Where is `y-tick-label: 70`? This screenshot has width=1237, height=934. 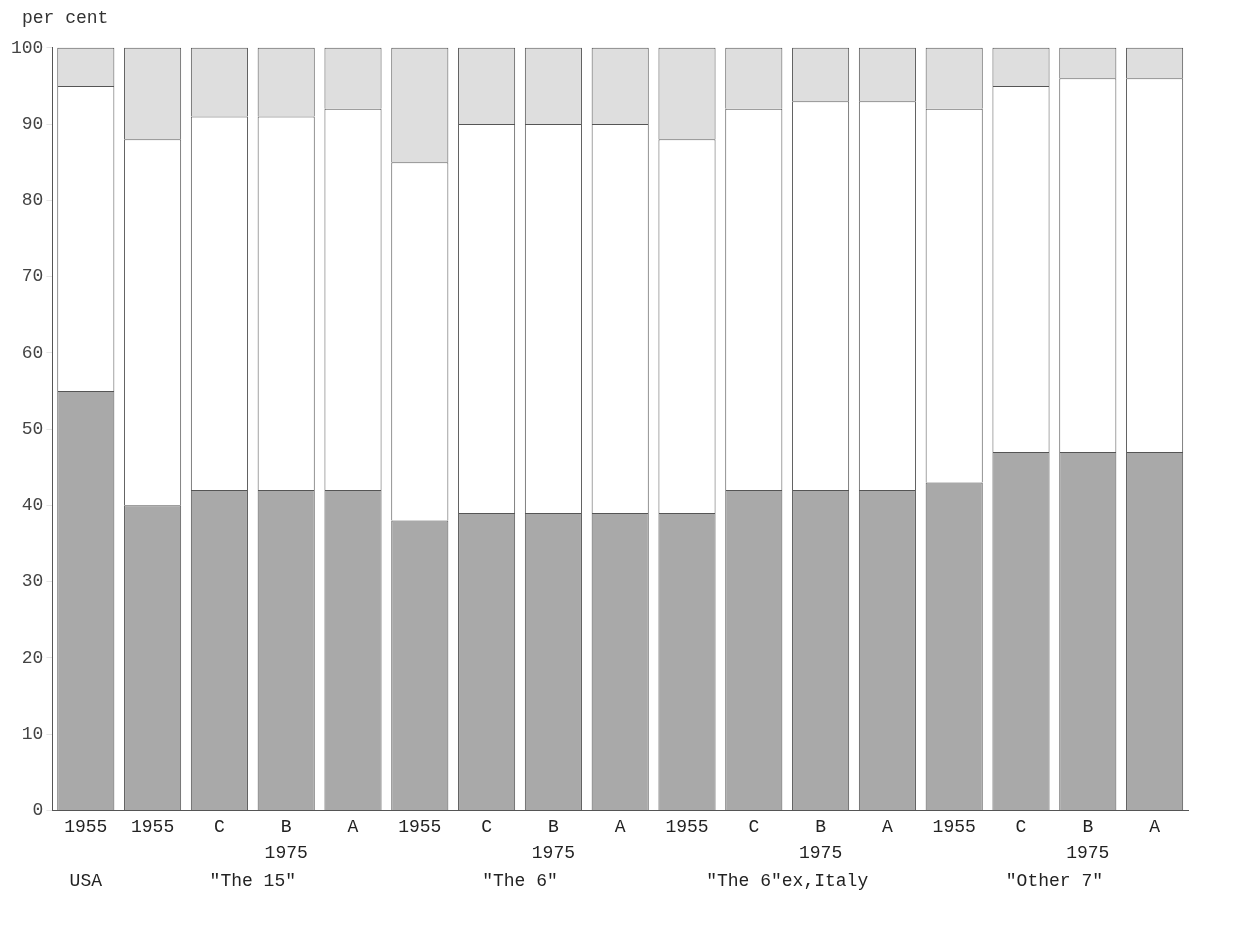
y-tick-label: 70 is located at coordinates (32, 276).